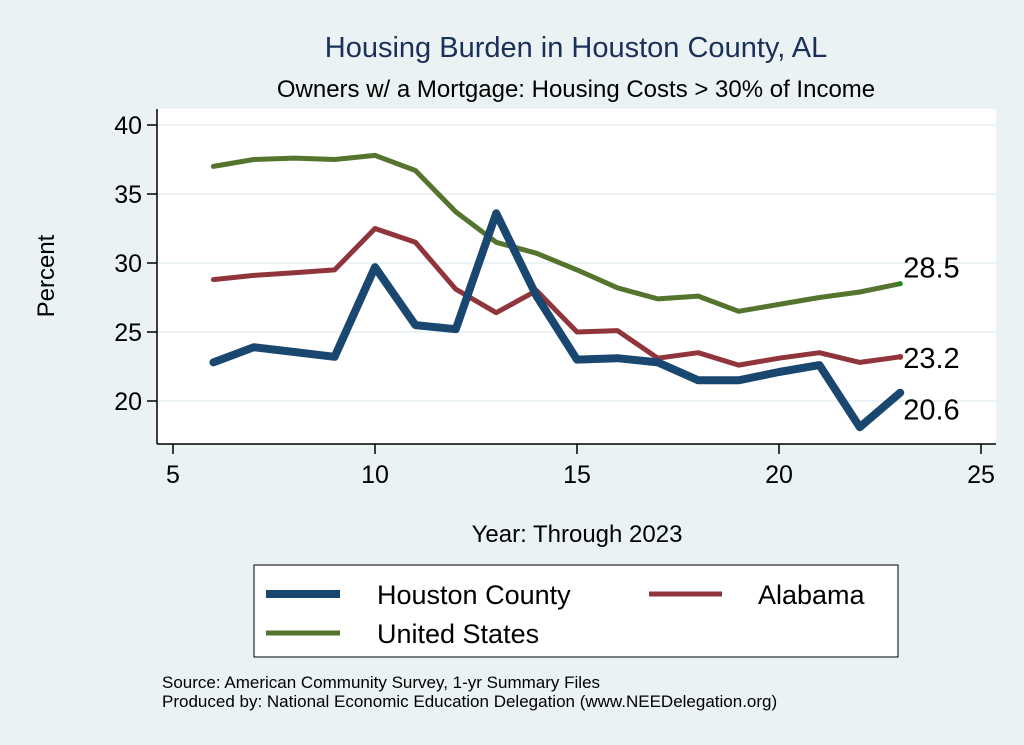 This screenshot has height=745, width=1024. What do you see at coordinates (173, 475) in the screenshot?
I see `x-tick-label-5: 5` at bounding box center [173, 475].